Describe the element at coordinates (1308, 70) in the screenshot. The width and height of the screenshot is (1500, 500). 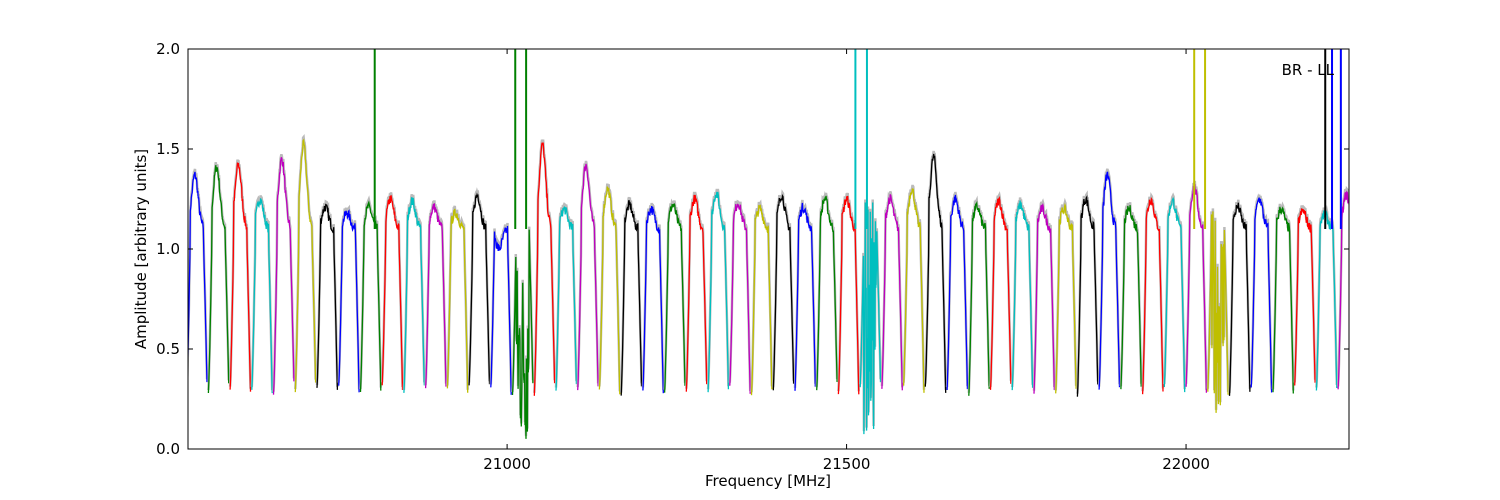
I see `chart-annotation: BR - LL` at that location.